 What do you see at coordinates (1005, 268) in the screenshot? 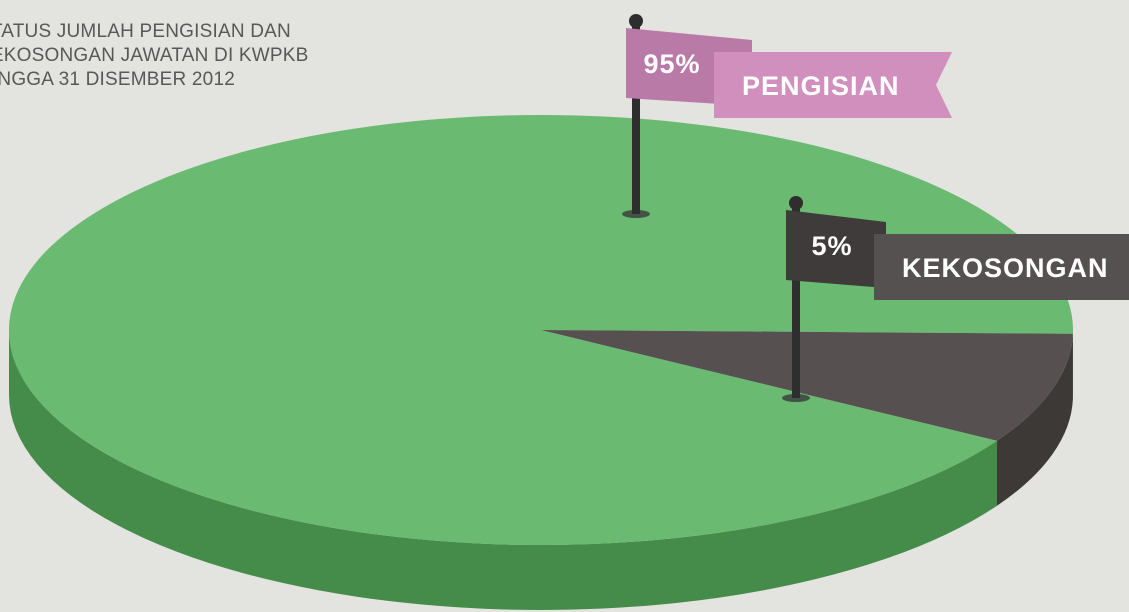
I see `slice-name-label: KEKOSONGAN` at bounding box center [1005, 268].